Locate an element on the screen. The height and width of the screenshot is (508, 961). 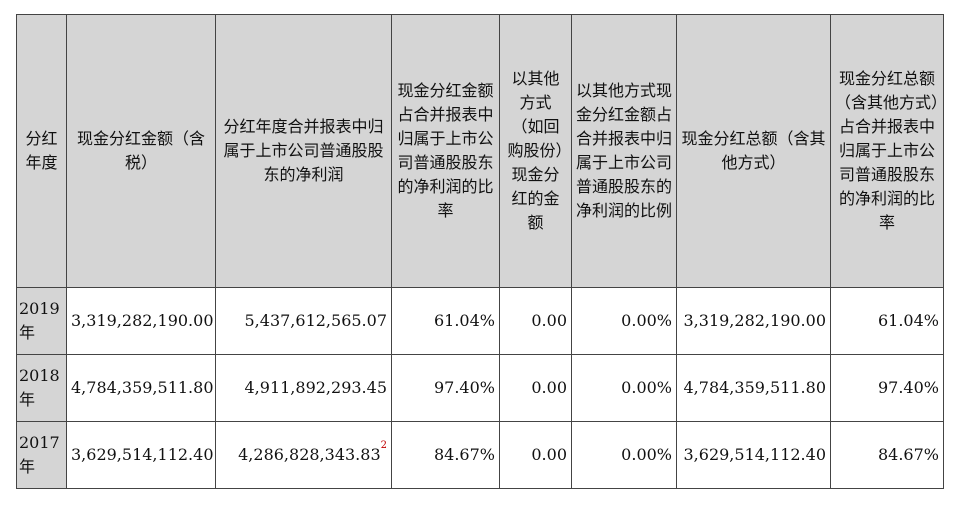
footnote-marker: 2 is located at coordinates (383, 445).